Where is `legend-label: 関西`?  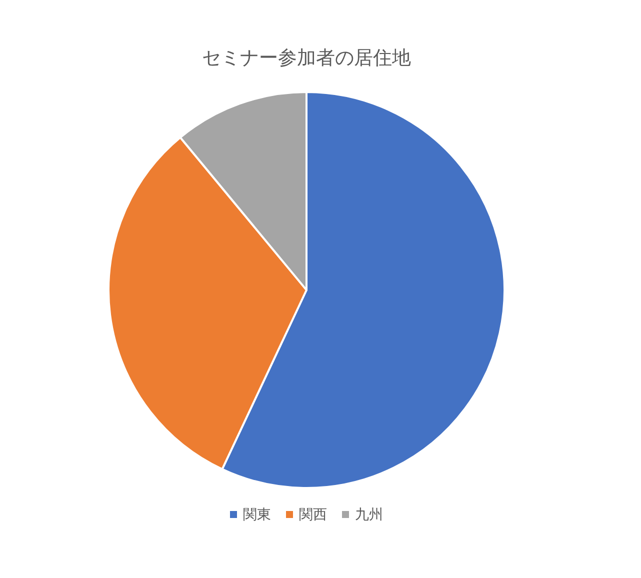
legend-label: 関西 is located at coordinates (313, 515).